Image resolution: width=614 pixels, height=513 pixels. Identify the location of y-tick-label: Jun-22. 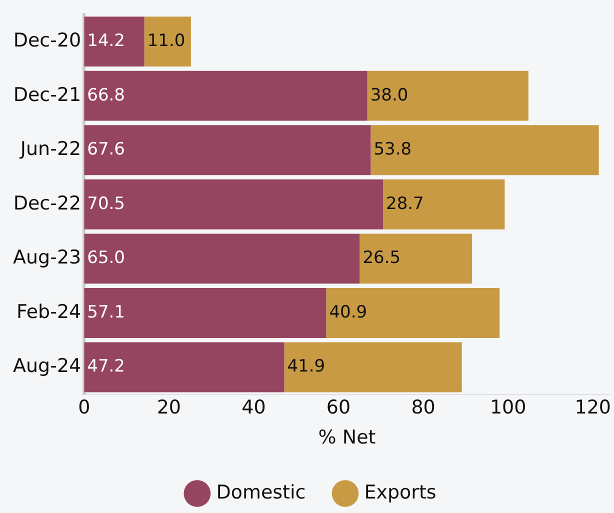
(50, 149).